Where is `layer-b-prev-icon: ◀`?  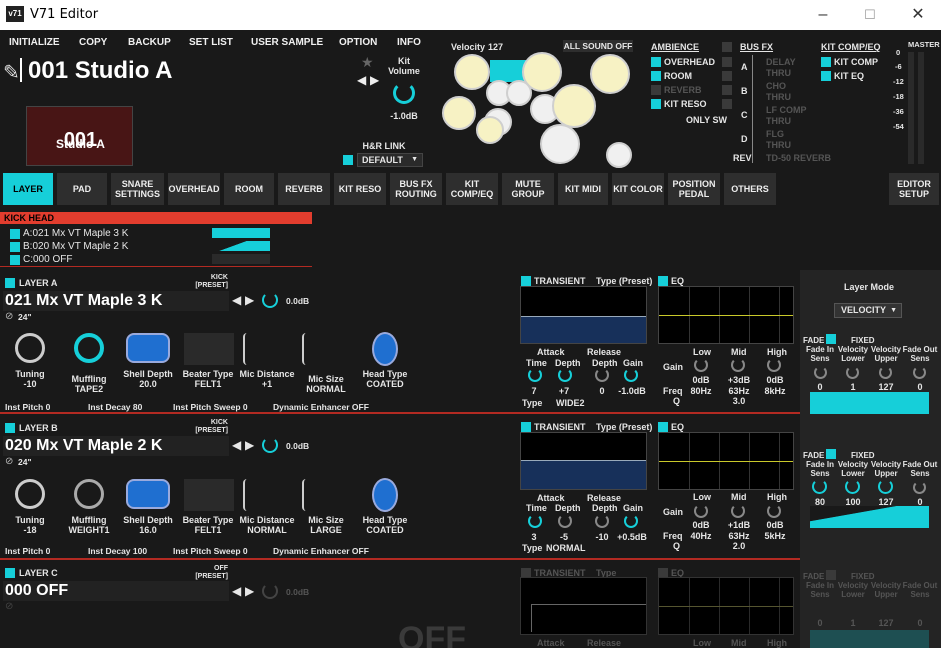 layer-b-prev-icon: ◀ is located at coordinates (237, 445).